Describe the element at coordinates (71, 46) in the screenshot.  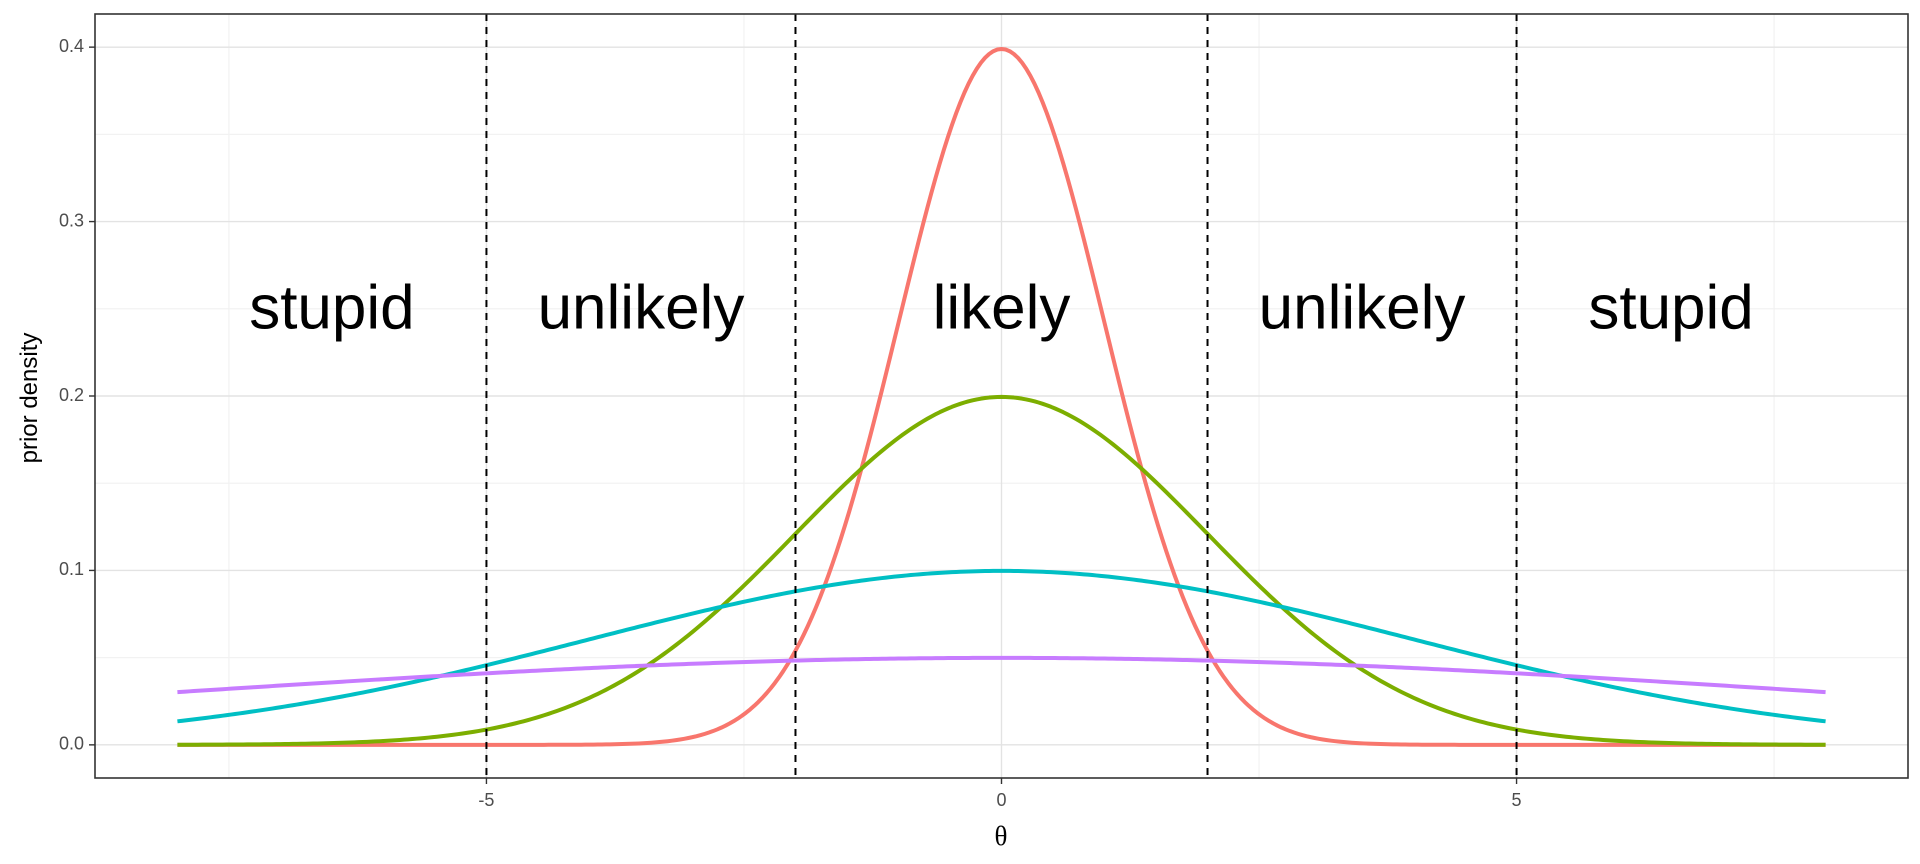
I see `y-tick-label: 0.4` at that location.